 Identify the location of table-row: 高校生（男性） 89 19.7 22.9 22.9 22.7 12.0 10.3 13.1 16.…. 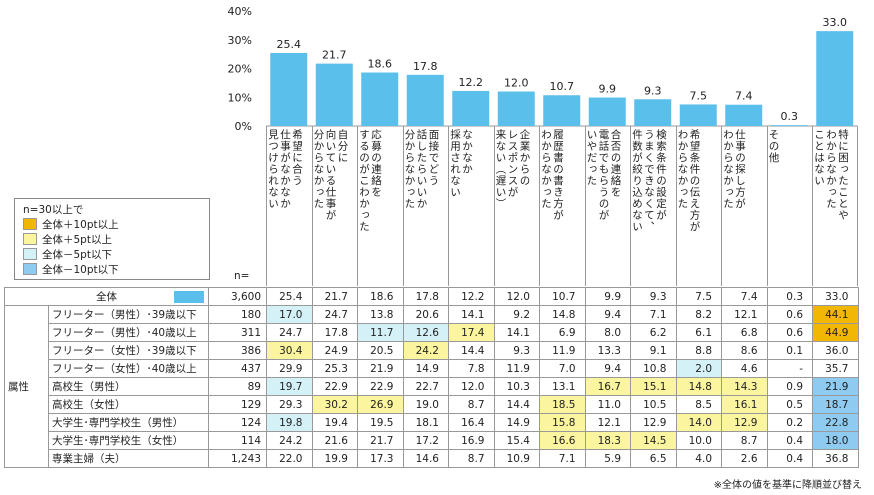
(432, 386).